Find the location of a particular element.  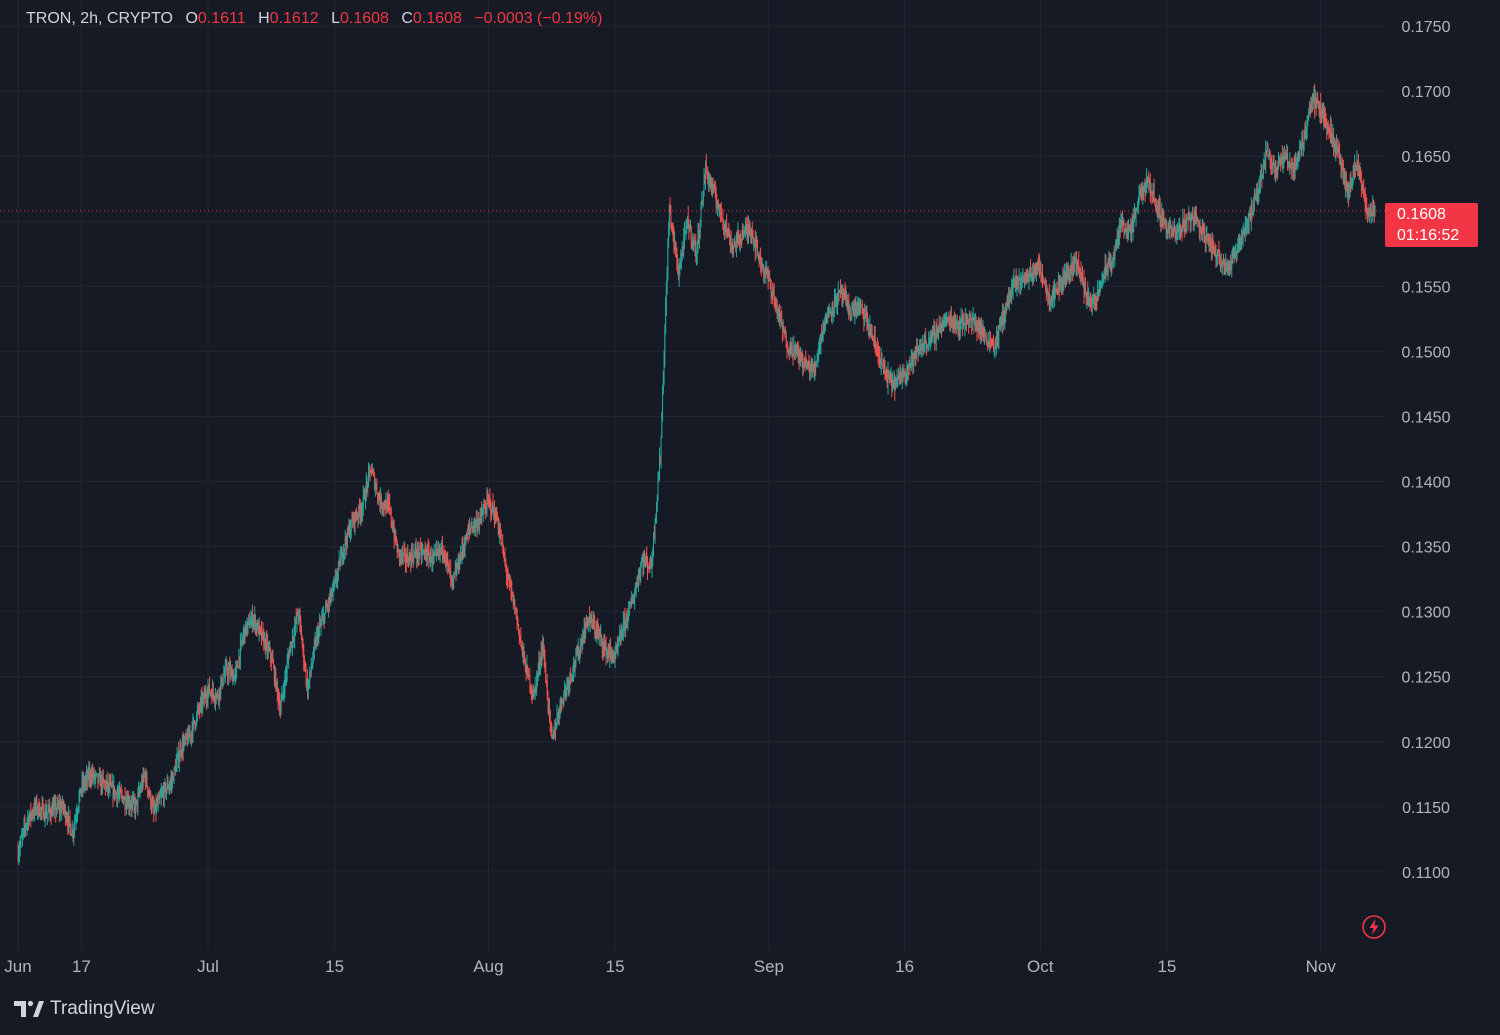

y-tick-label: 0.1200 is located at coordinates (1426, 743).